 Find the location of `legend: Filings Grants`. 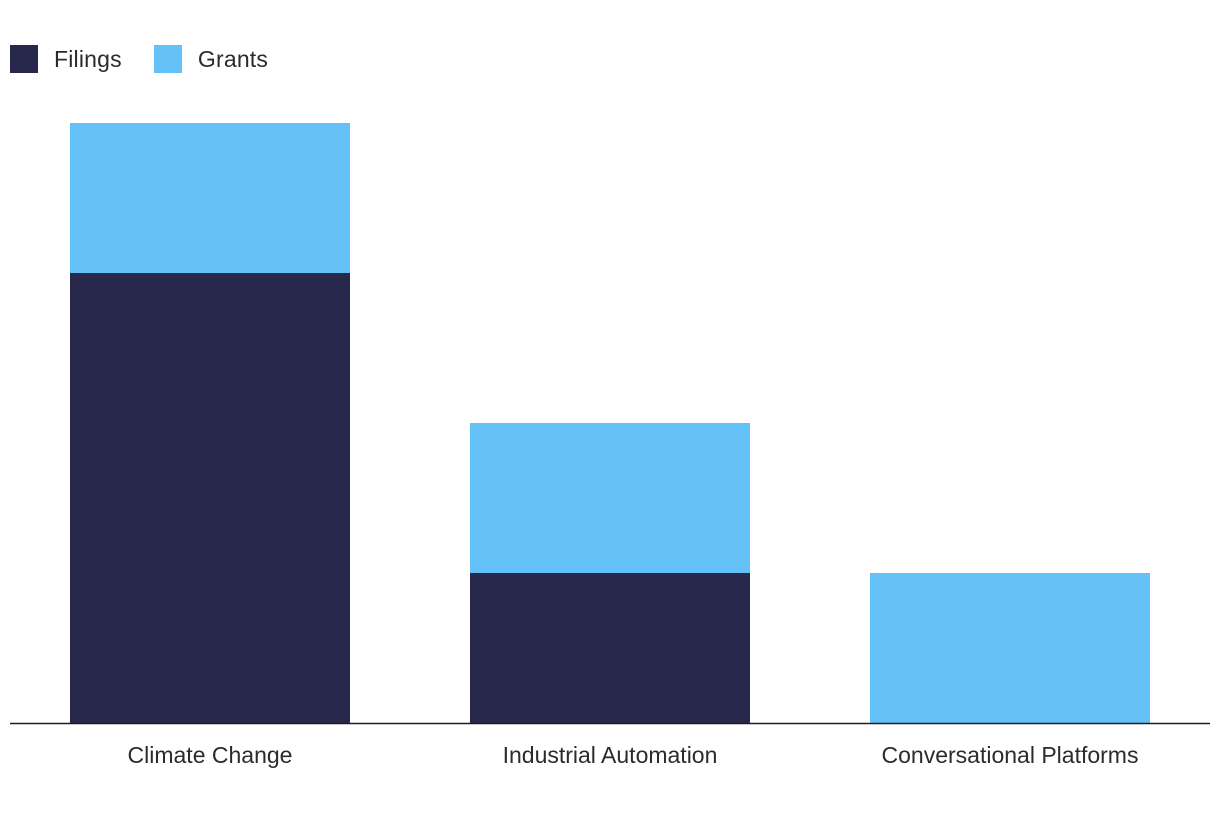

legend: Filings Grants is located at coordinates (155, 59).